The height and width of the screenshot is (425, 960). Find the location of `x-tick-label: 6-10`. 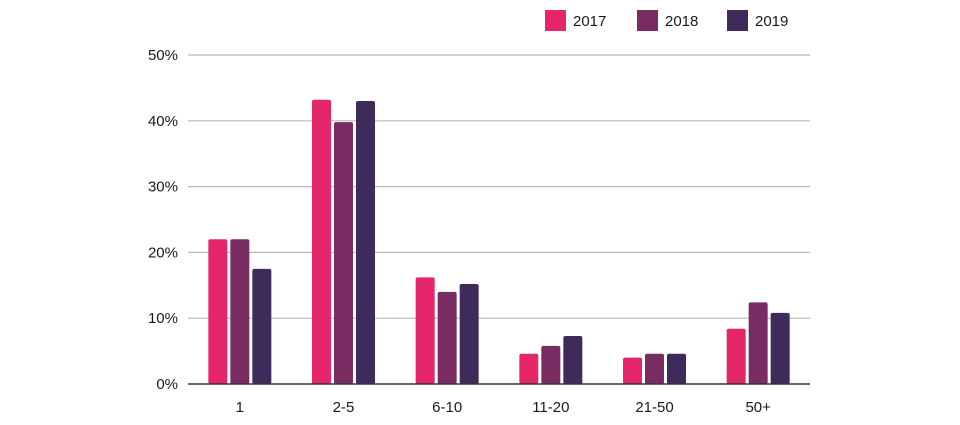

x-tick-label: 6-10 is located at coordinates (447, 407).